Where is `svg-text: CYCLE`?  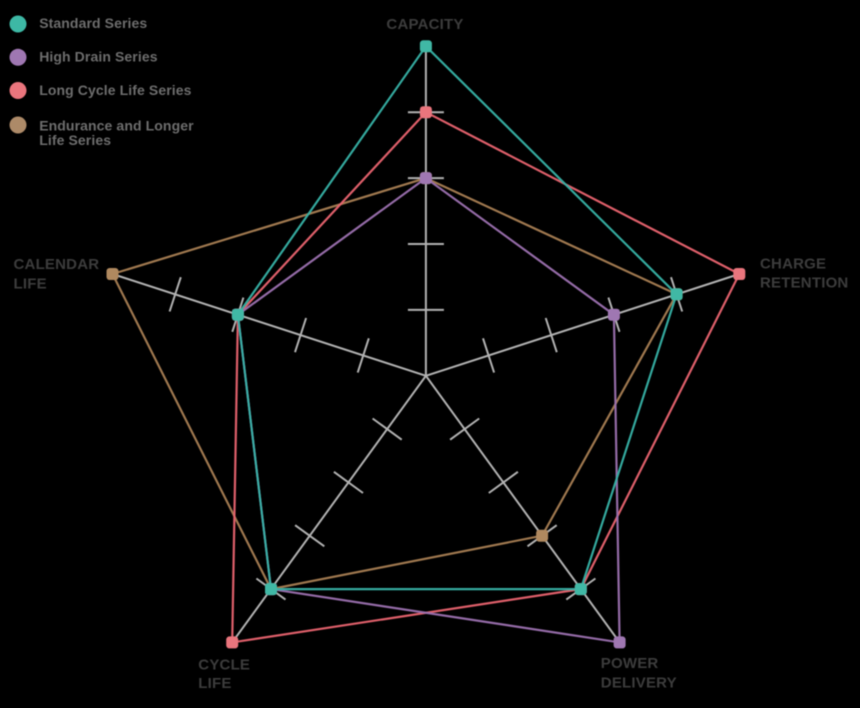 svg-text: CYCLE is located at coordinates (224, 665).